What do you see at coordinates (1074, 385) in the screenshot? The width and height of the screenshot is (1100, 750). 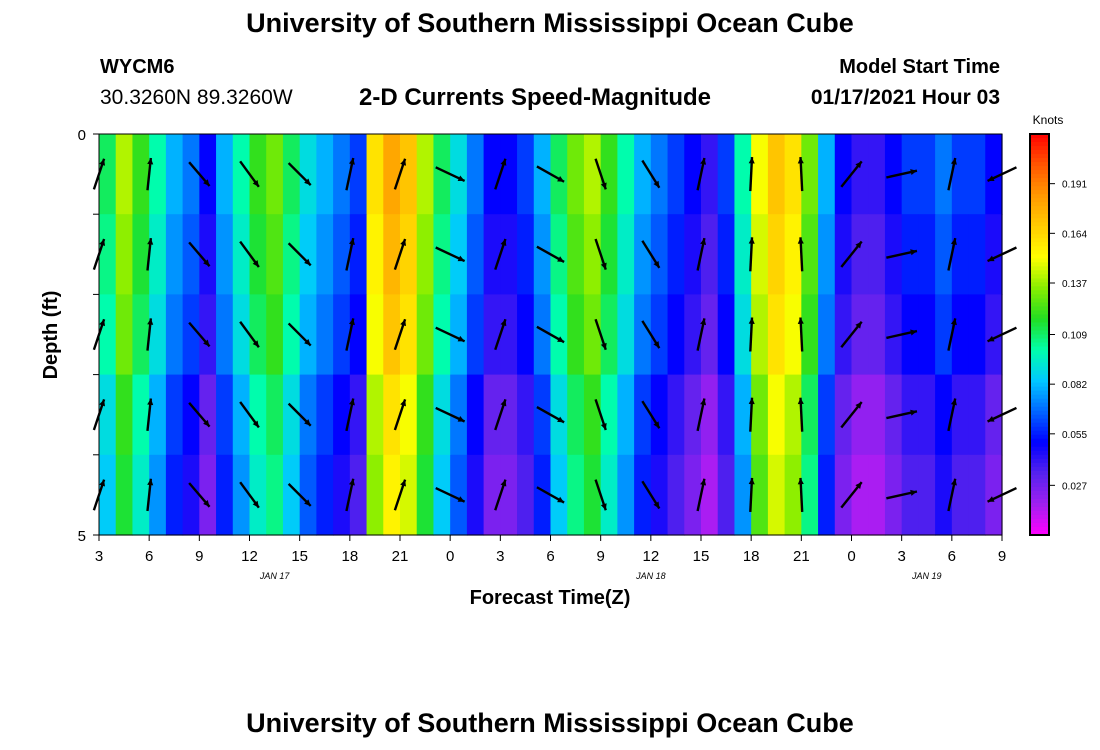 I see `colorbar-tick-label: 0.082` at bounding box center [1074, 385].